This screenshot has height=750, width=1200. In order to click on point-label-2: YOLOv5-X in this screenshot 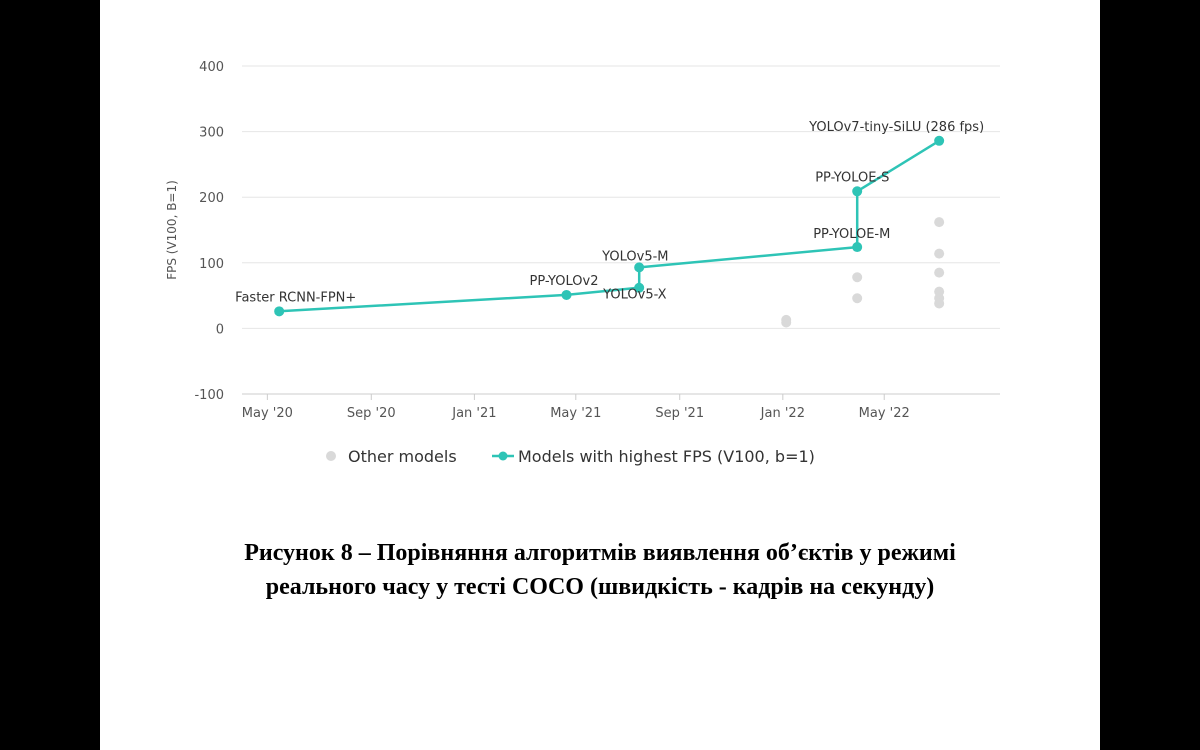, I will do `click(634, 295)`.